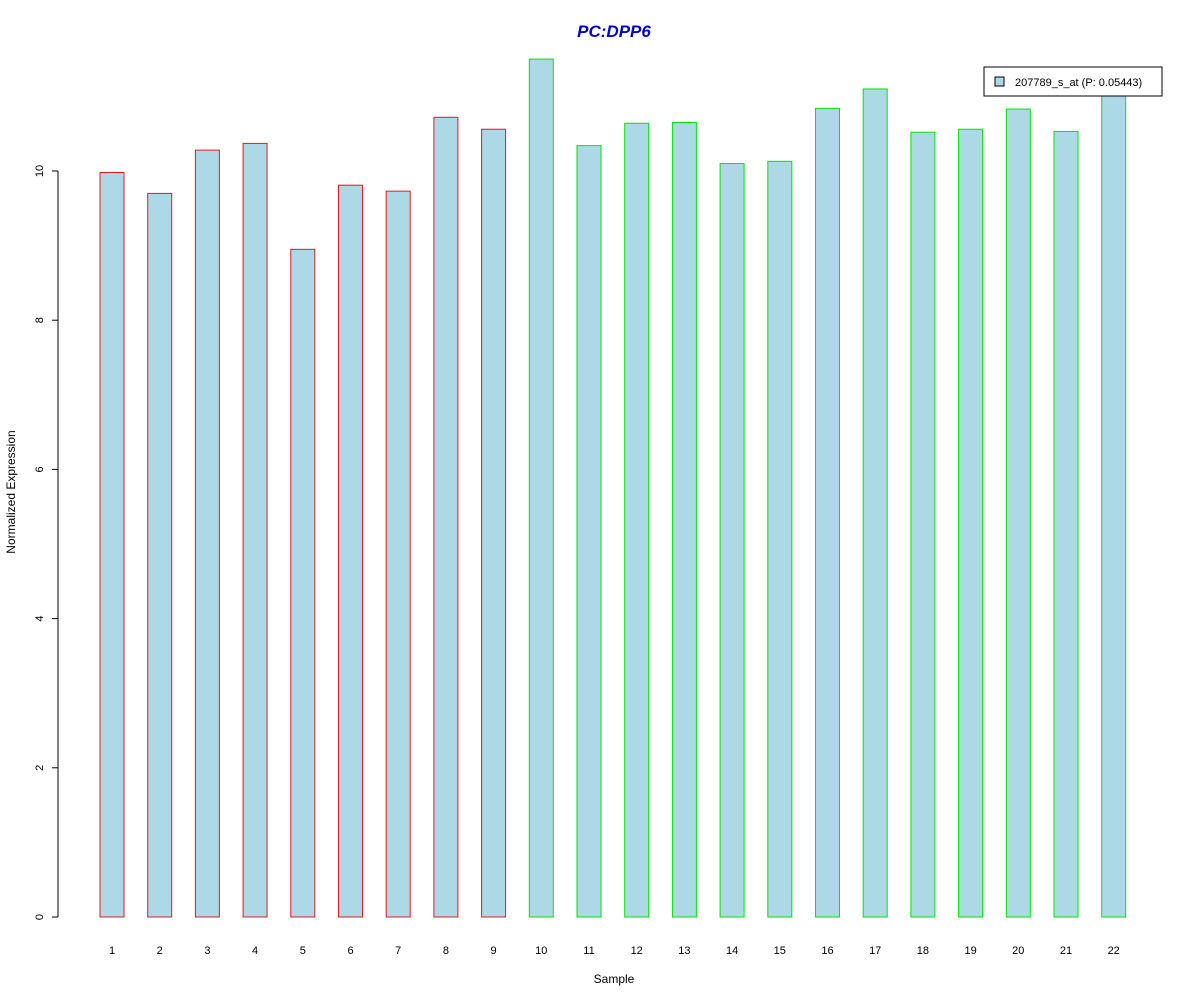 This screenshot has width=1200, height=1000. I want to click on legend: 207789_s_at (P: 0.05443), so click(1073, 81).